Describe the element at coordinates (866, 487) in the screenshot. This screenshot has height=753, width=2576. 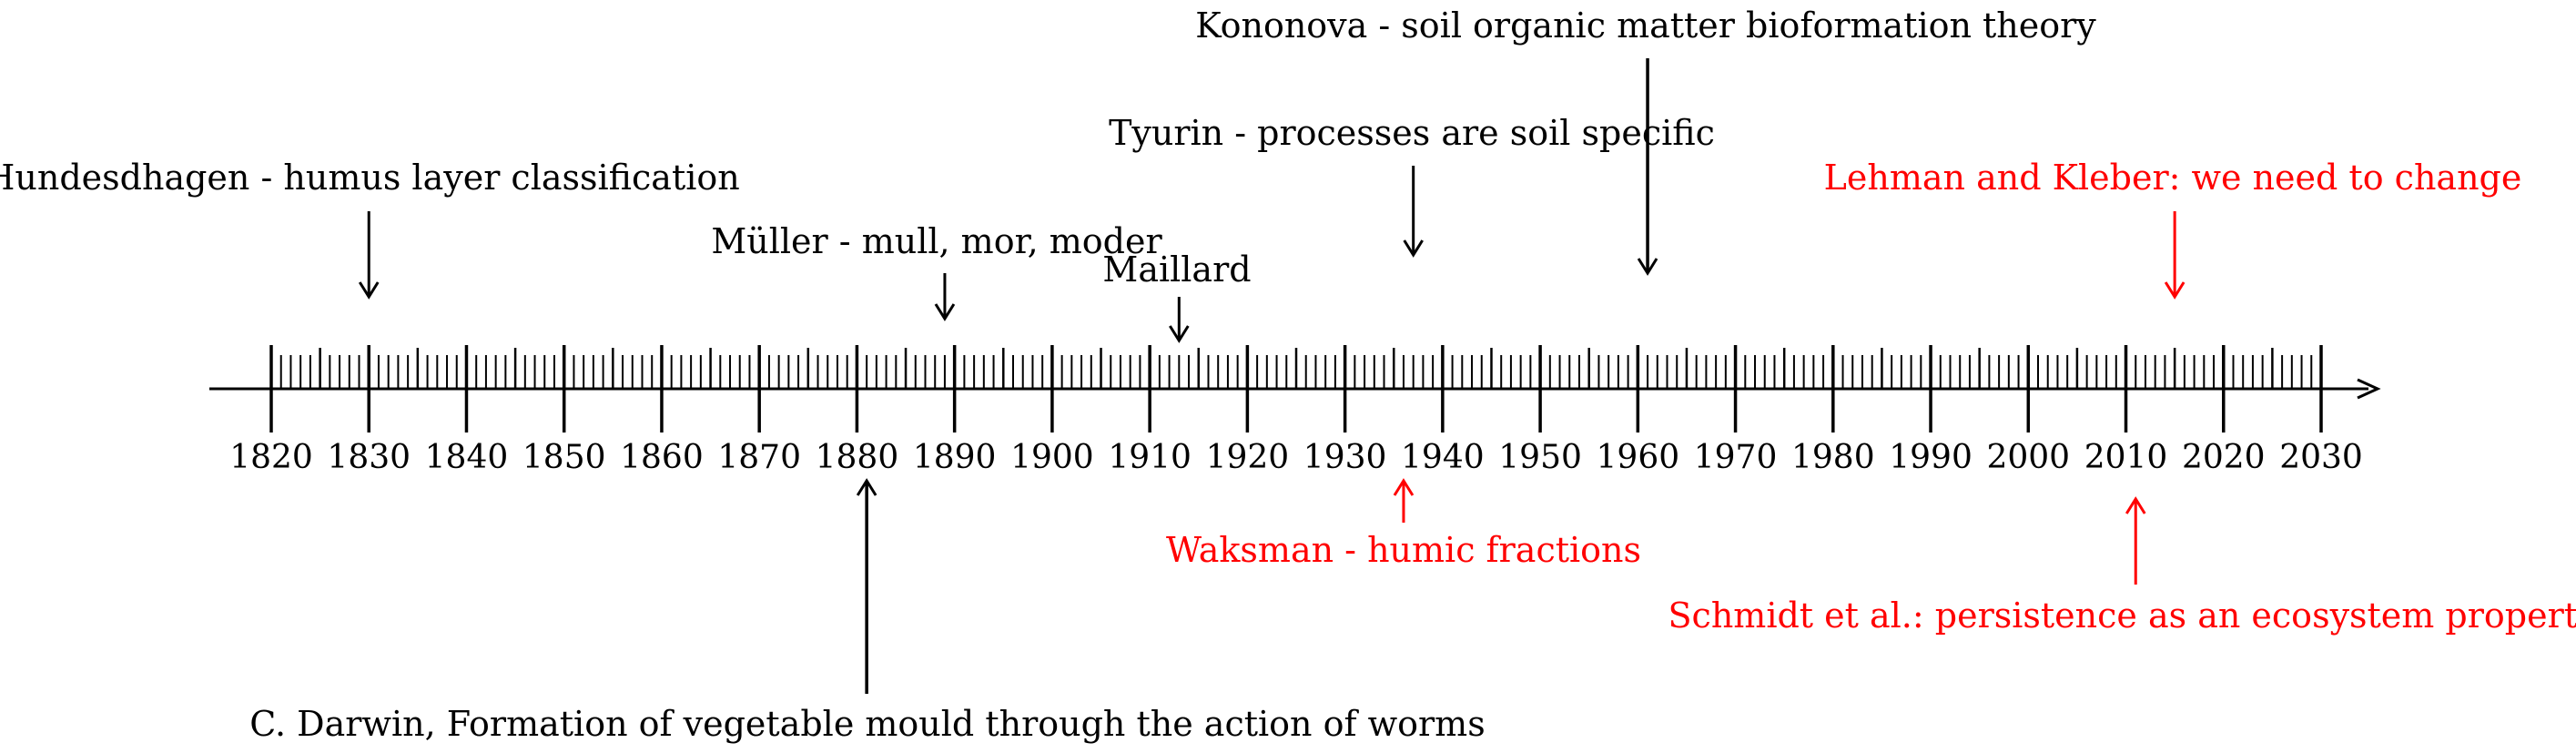
I see `darwin-arrowhead-icon` at that location.